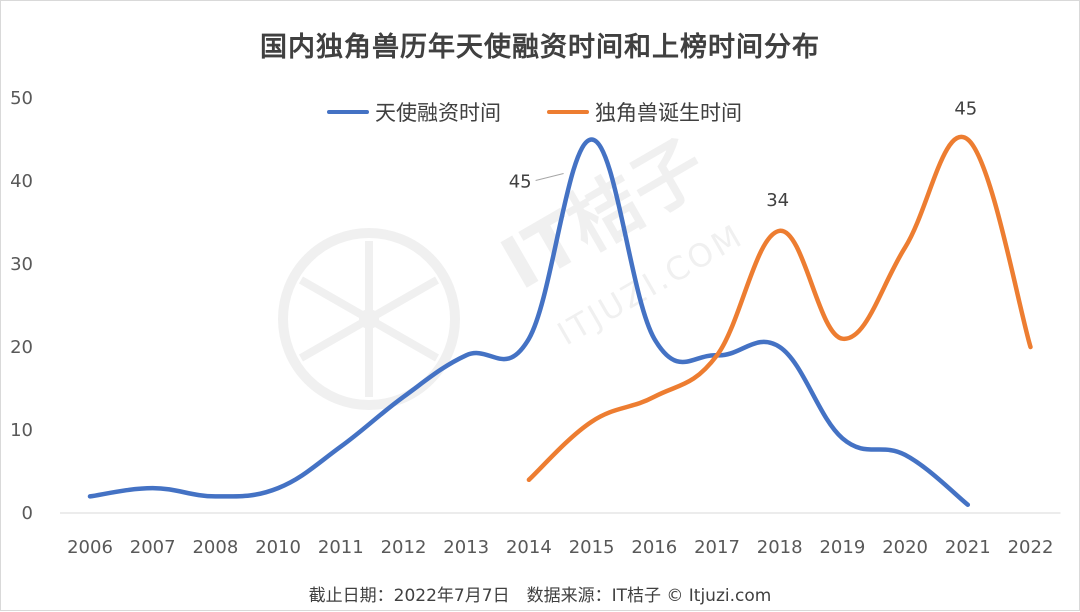 This screenshot has height=612, width=1080. What do you see at coordinates (842, 547) in the screenshot?
I see `x-tick-label: 2019` at bounding box center [842, 547].